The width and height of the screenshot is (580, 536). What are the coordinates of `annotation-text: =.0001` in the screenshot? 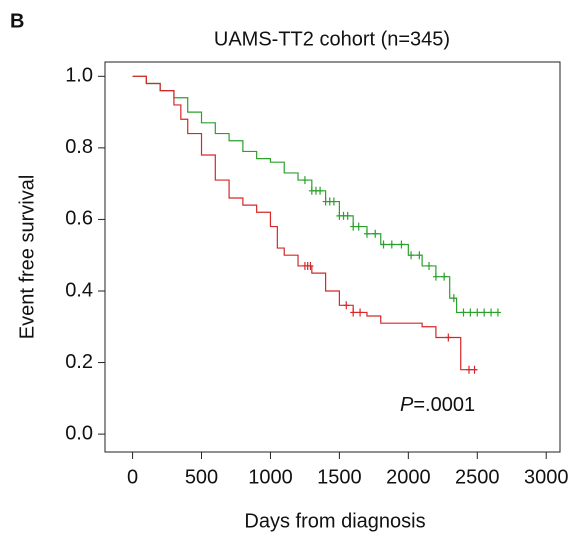 It's located at (444, 405).